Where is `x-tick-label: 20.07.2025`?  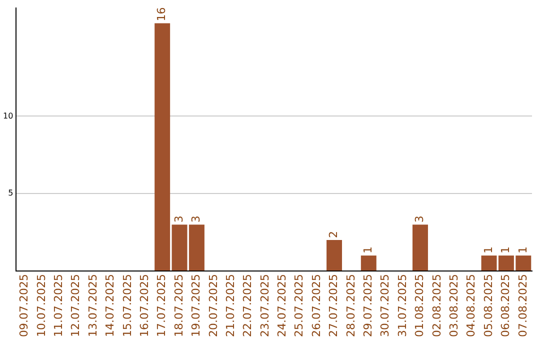
x-tick-label: 20.07.2025 is located at coordinates (213, 306).